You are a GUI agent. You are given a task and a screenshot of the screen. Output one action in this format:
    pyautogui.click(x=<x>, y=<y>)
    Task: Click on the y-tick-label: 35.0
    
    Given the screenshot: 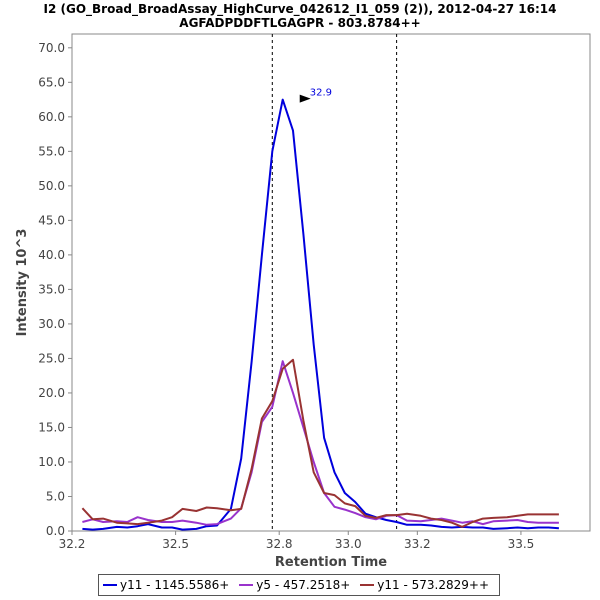 What is the action you would take?
    pyautogui.click(x=51, y=289)
    